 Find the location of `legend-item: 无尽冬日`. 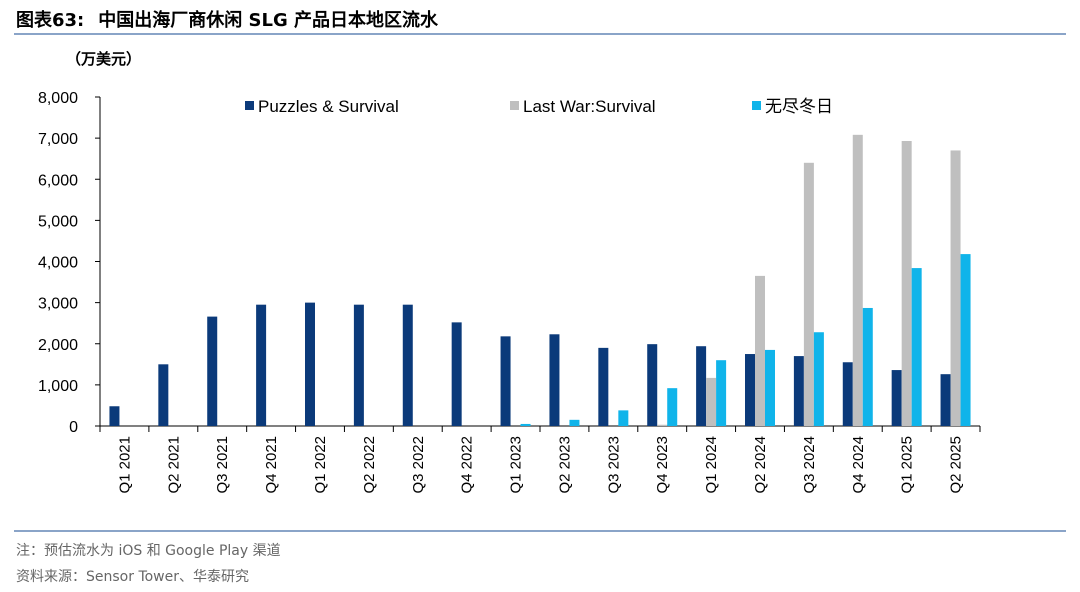

legend-item: 无尽冬日 is located at coordinates (792, 106).